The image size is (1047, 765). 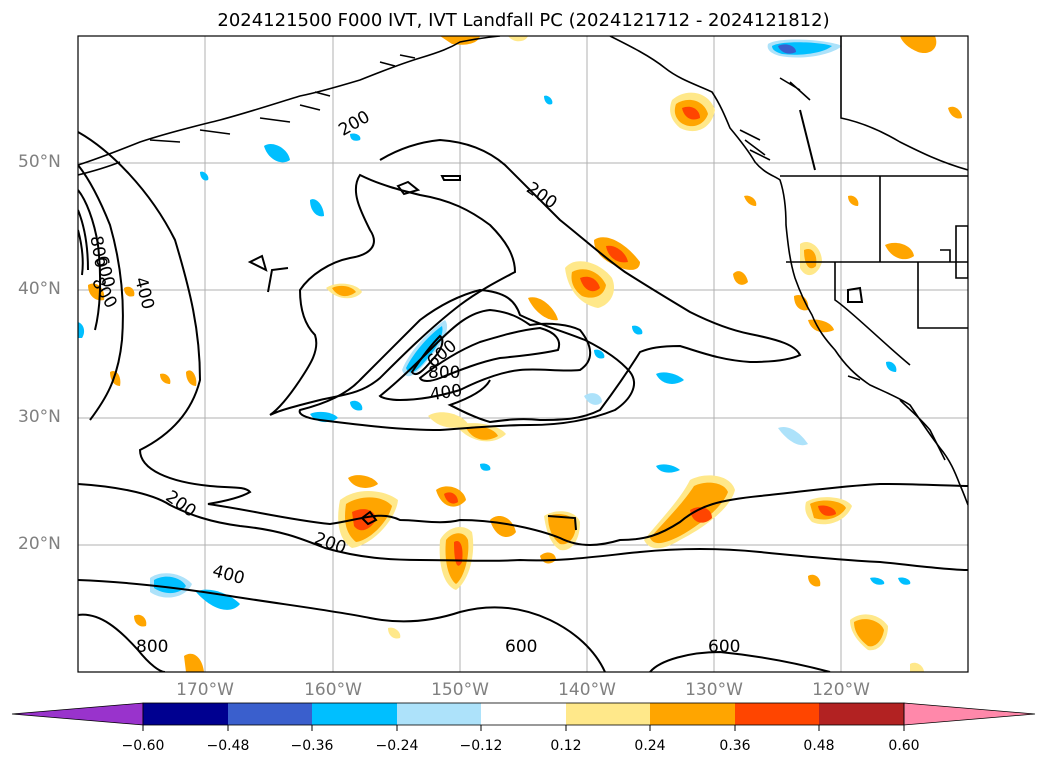 What do you see at coordinates (312, 746) in the screenshot?
I see `colorbar-tick-label: −0.36` at bounding box center [312, 746].